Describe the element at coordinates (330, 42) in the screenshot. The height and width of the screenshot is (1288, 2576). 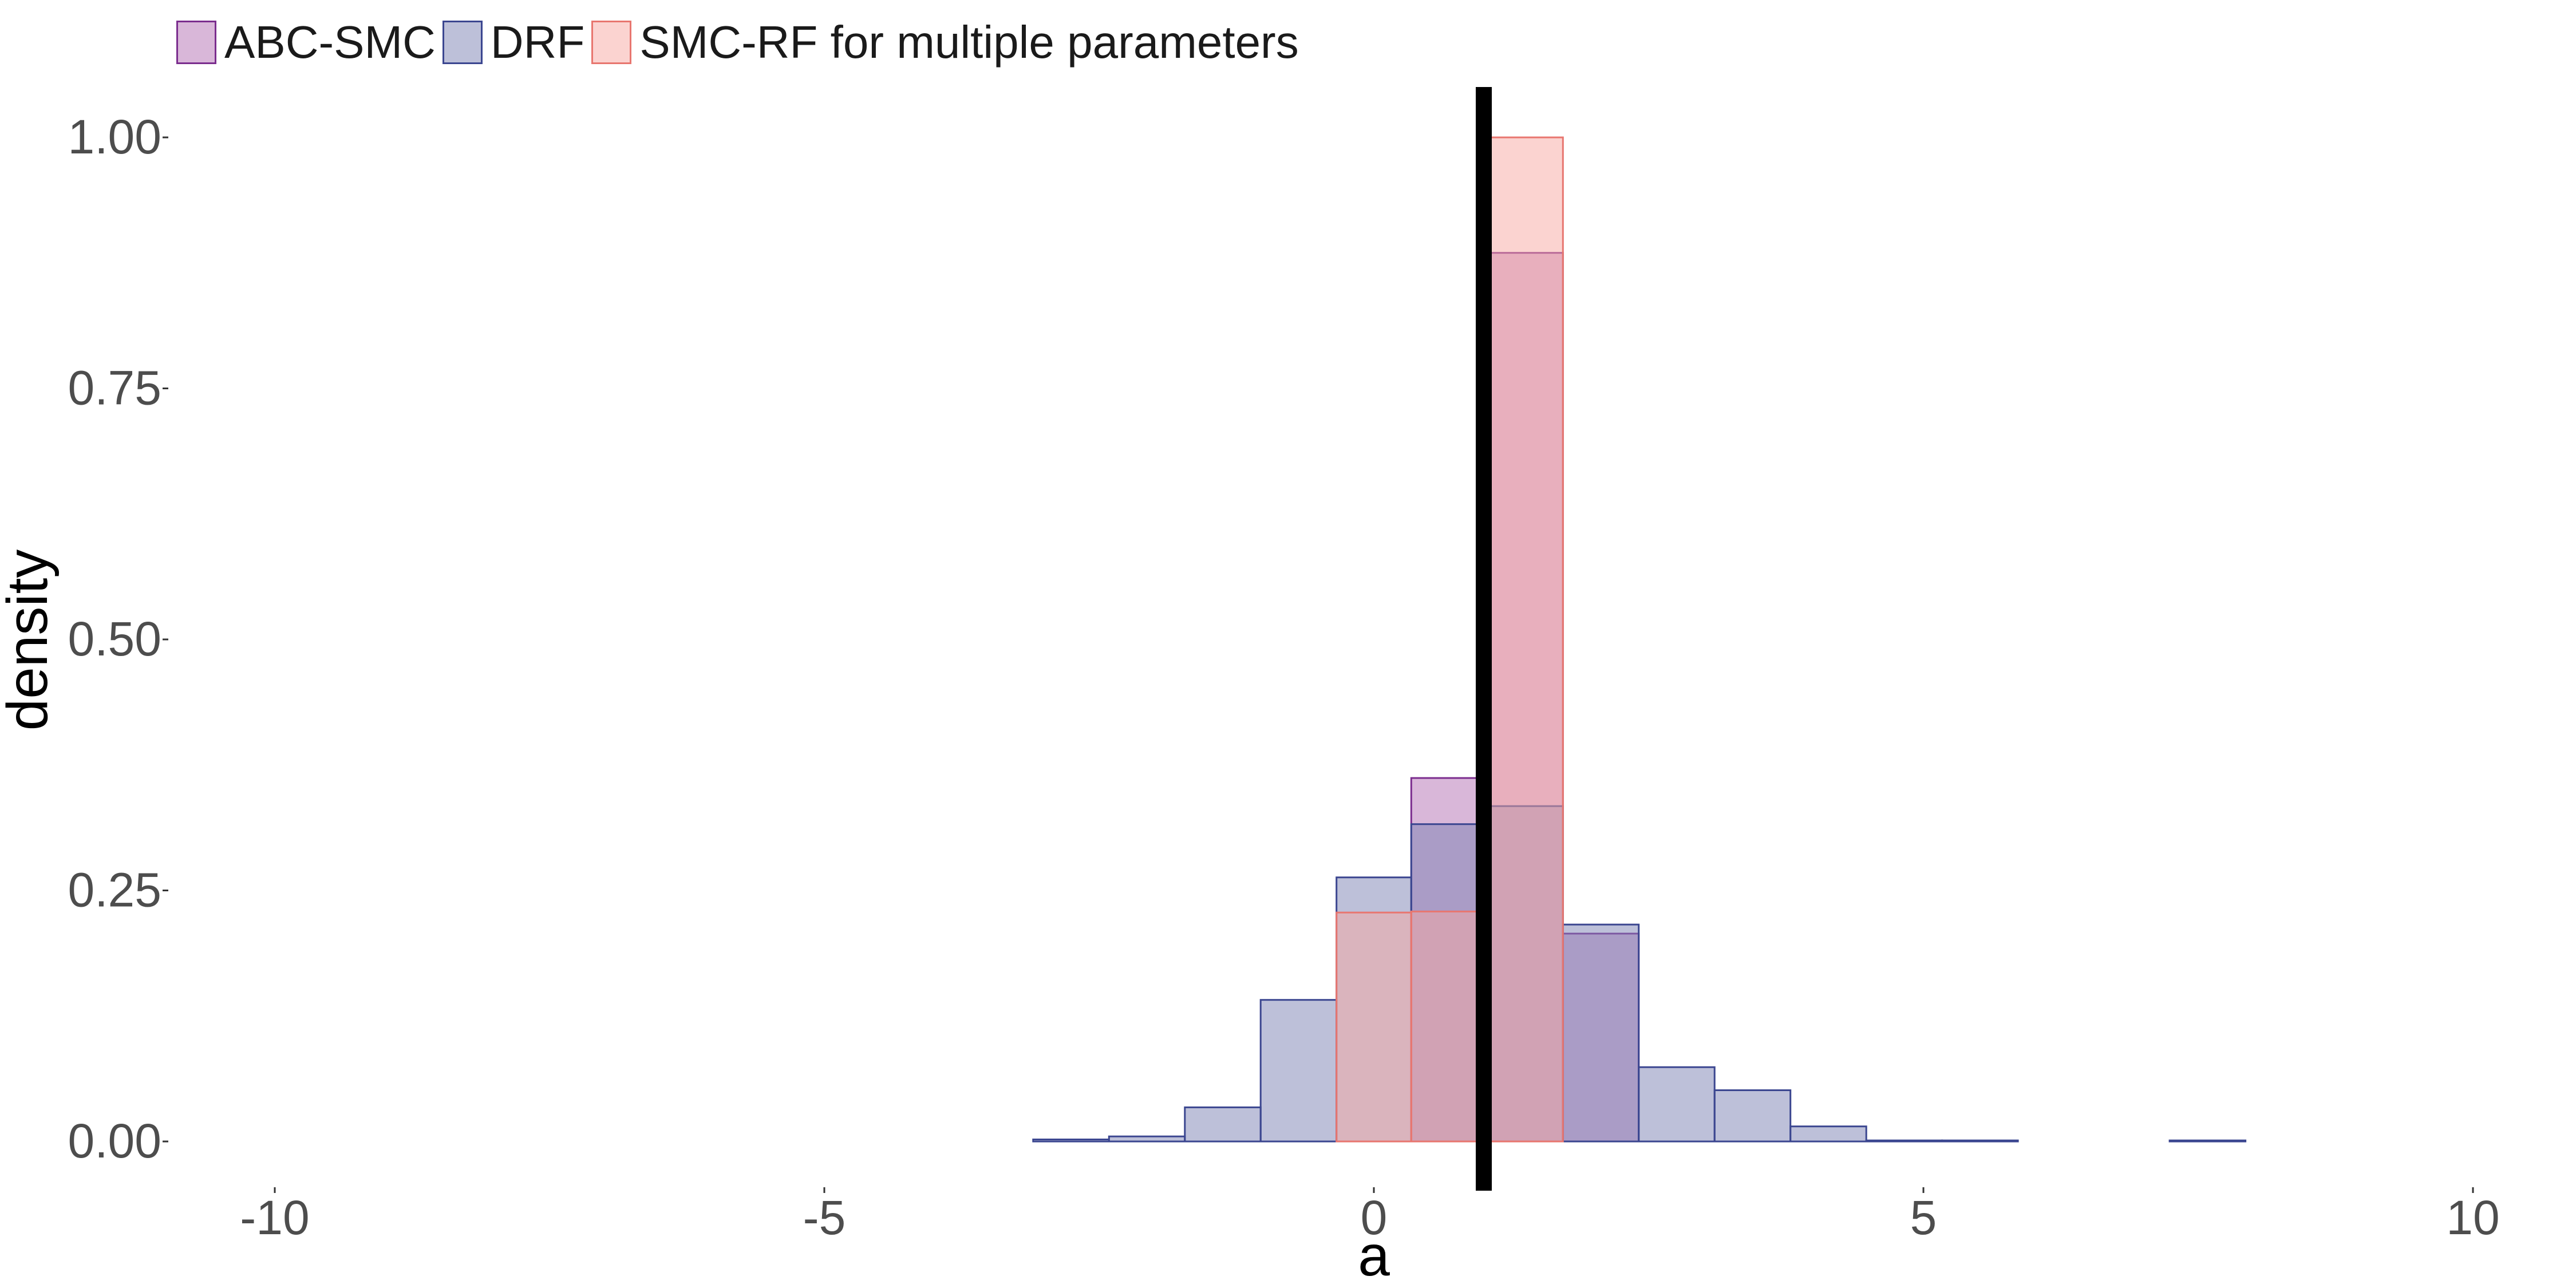
I see `legend-label-abc-smc: ABC-SMC` at that location.